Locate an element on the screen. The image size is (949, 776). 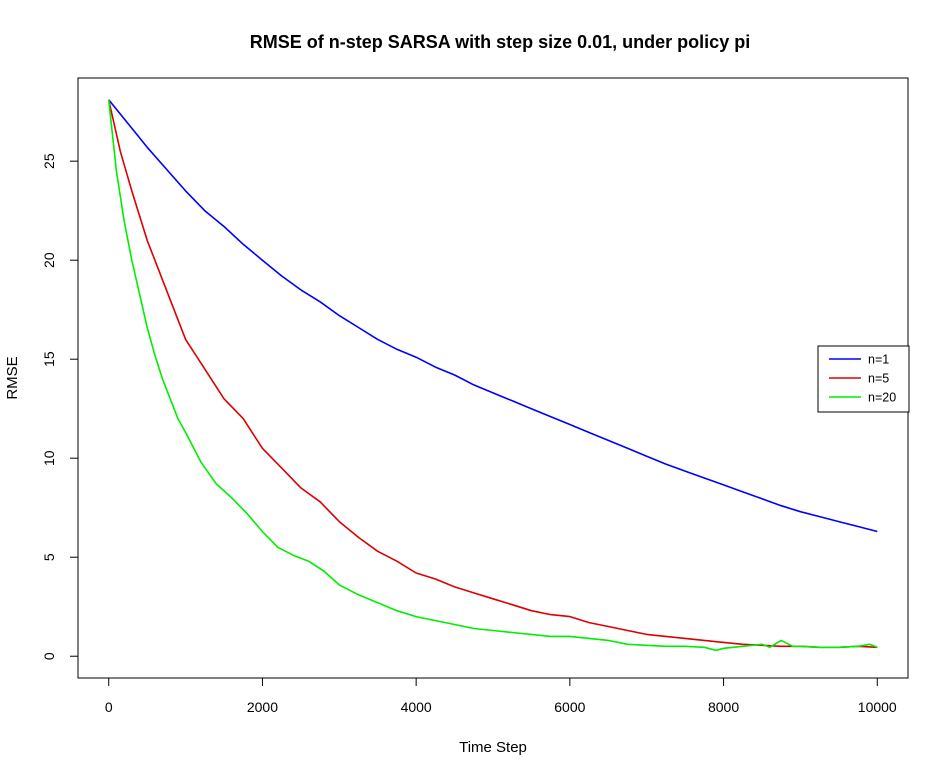
legend: n=1 n=5 n=20 is located at coordinates (863, 379).